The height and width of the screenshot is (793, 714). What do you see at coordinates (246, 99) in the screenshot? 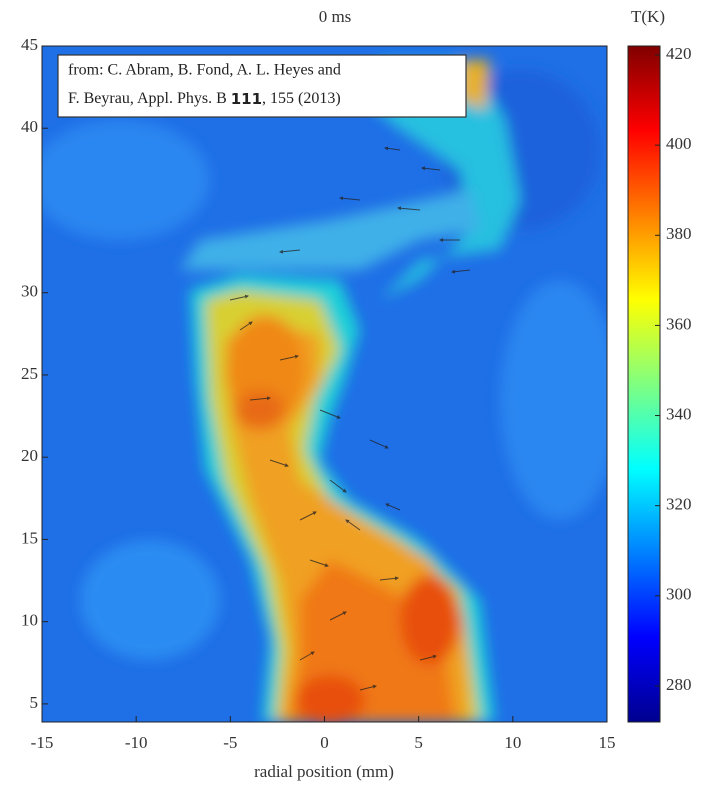
I see `annotation-part: 111` at bounding box center [246, 99].